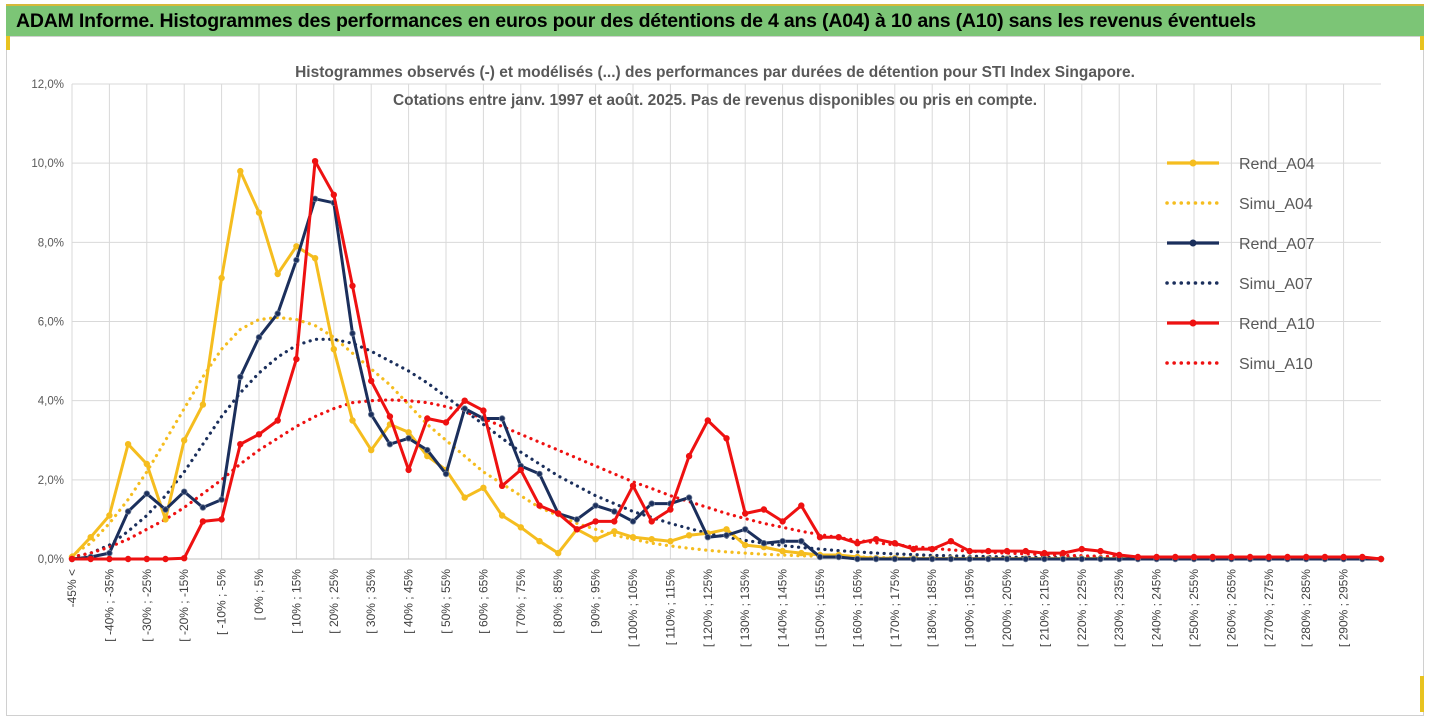 This screenshot has height=719, width=1431. What do you see at coordinates (51, 323) in the screenshot?
I see `y-tick-label: 6,0%` at bounding box center [51, 323].